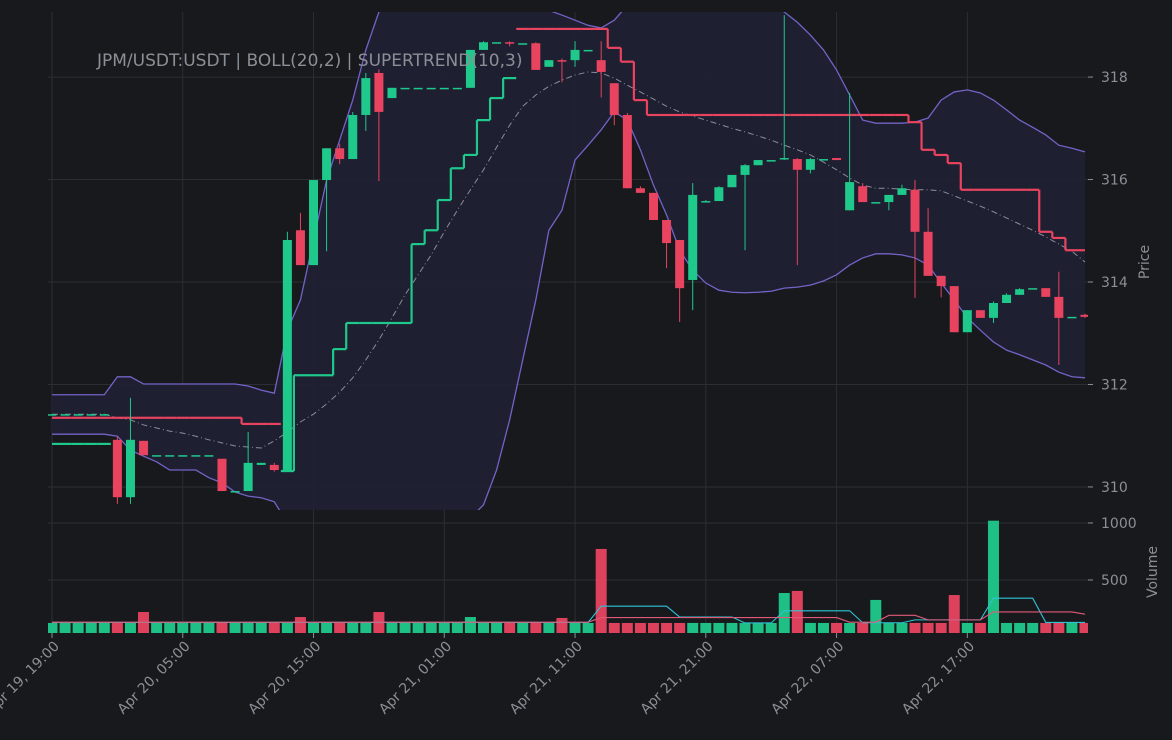 Image resolution: width=1172 pixels, height=740 pixels. What do you see at coordinates (1114, 78) in the screenshot?
I see `y-tick-label: 318` at bounding box center [1114, 78].